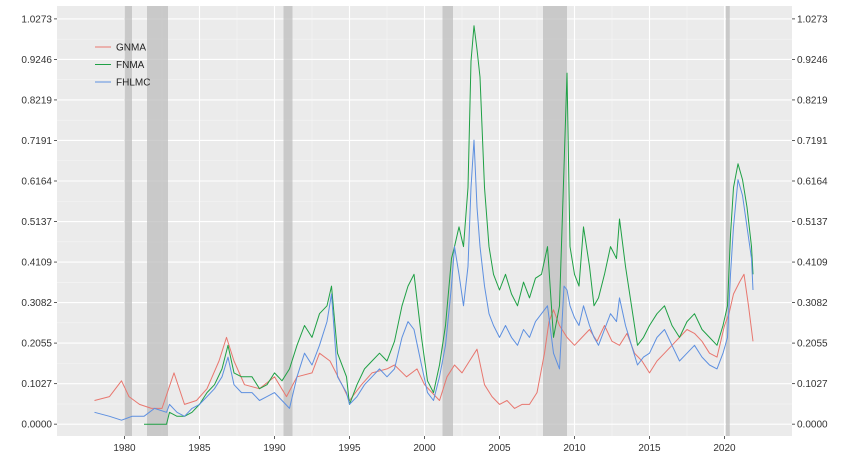 The width and height of the screenshot is (850, 475). I want to click on y-tick-label-left: 0.8219, so click(36, 100).